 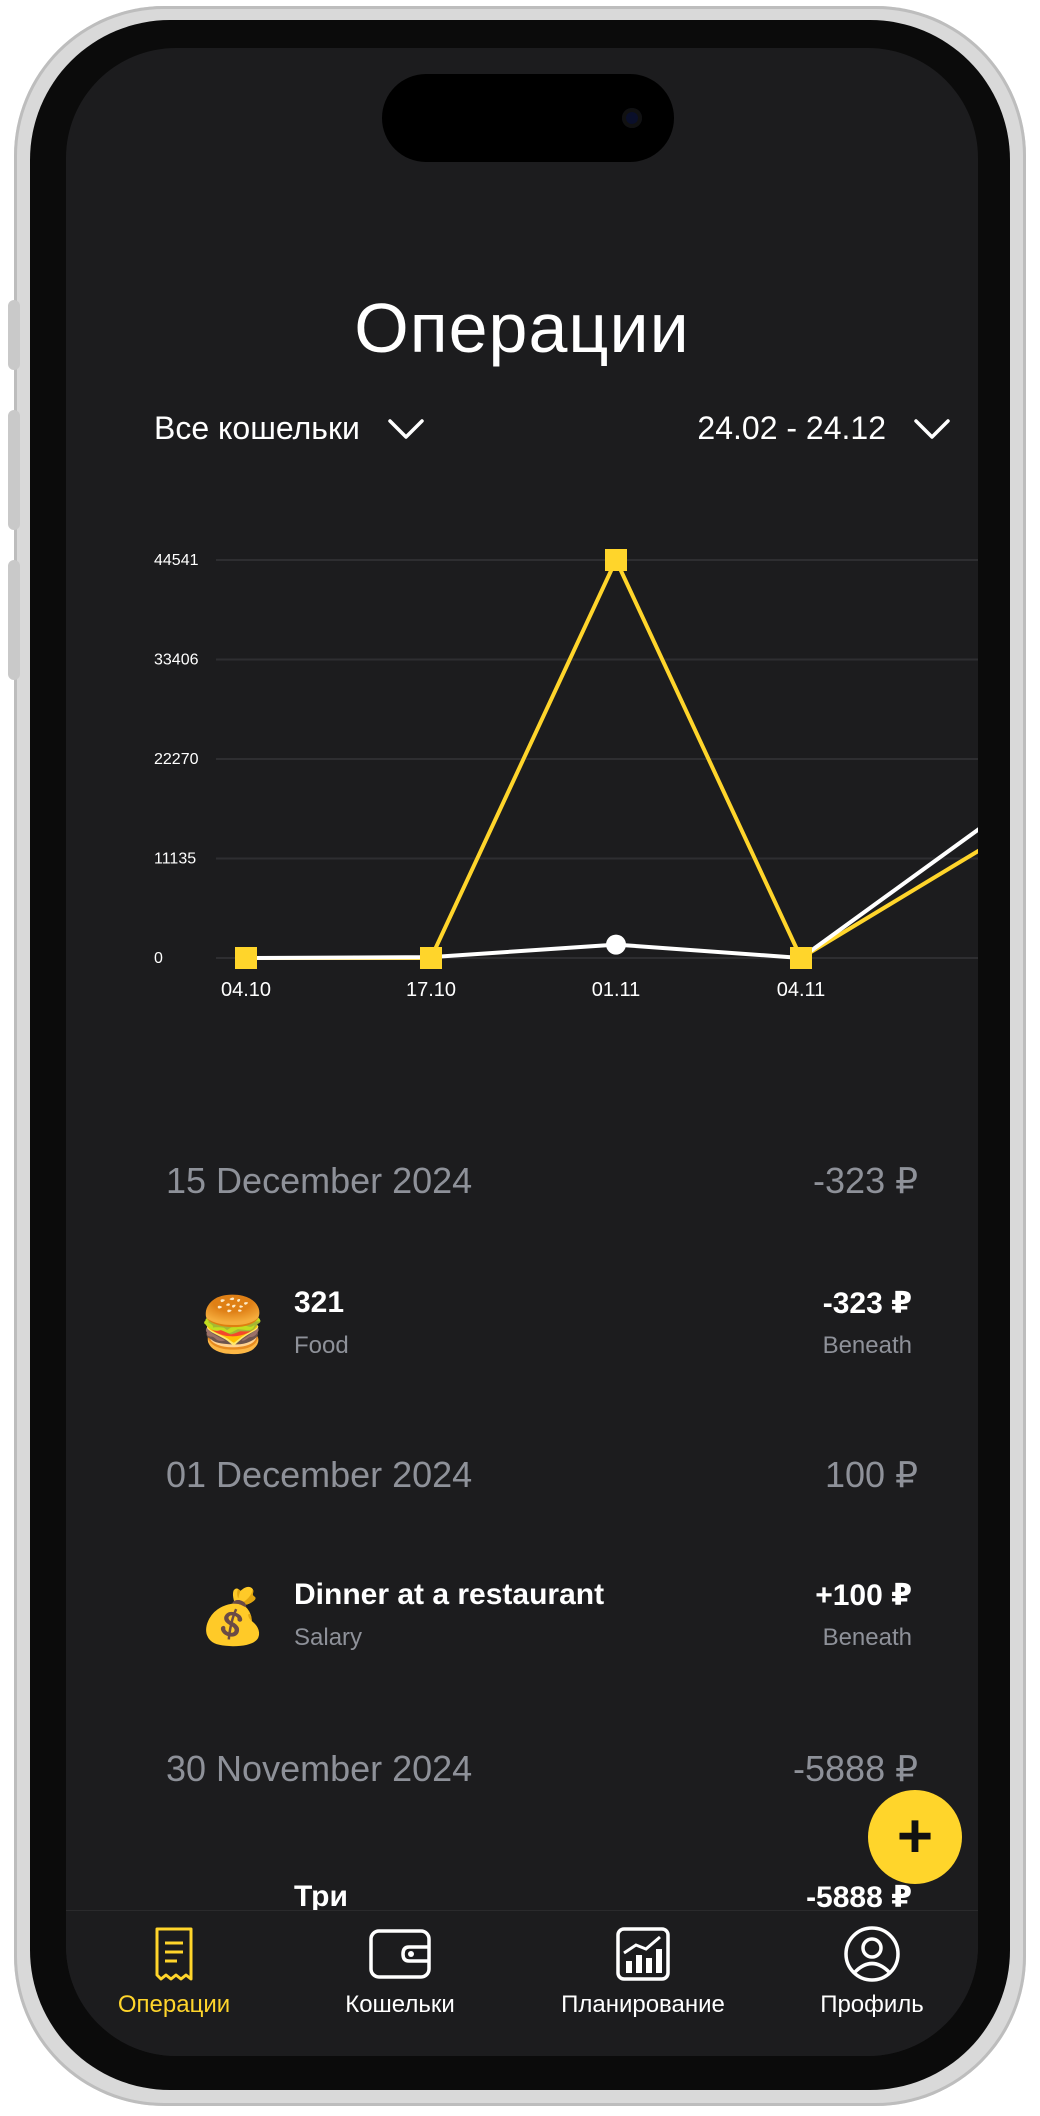 I want to click on day-total: 100 ₽, so click(x=871, y=1474).